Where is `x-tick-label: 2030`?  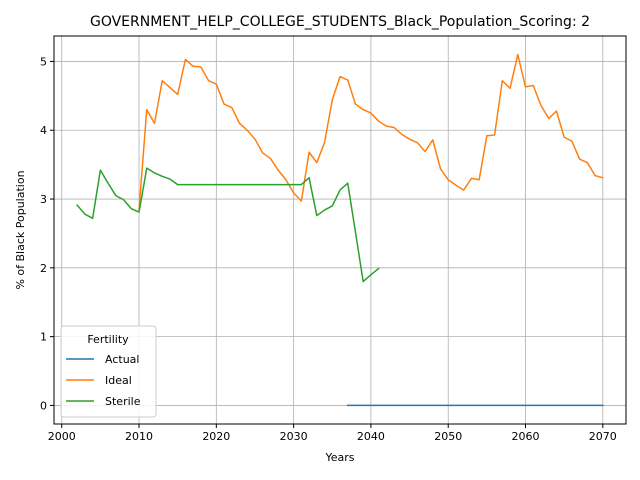
x-tick-label: 2030 is located at coordinates (294, 436).